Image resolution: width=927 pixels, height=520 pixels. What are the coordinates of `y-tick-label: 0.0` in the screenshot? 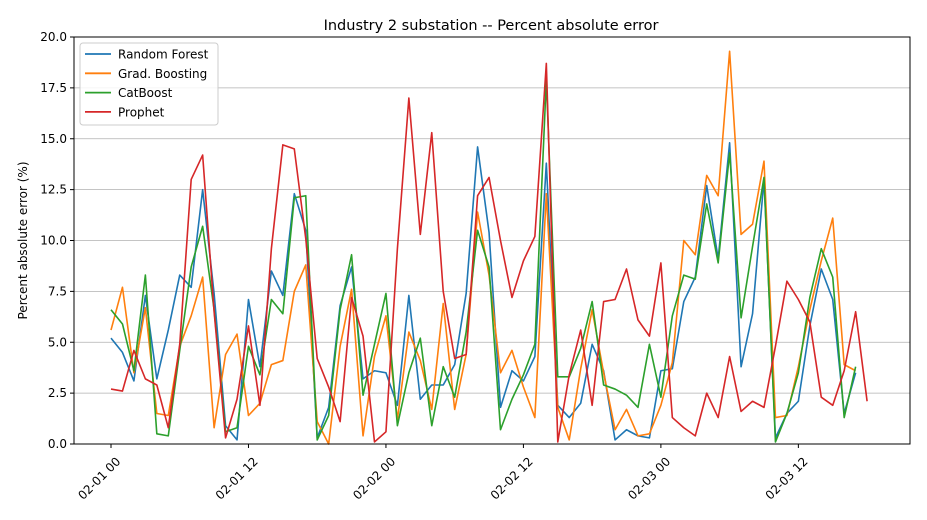 It's located at (57, 444).